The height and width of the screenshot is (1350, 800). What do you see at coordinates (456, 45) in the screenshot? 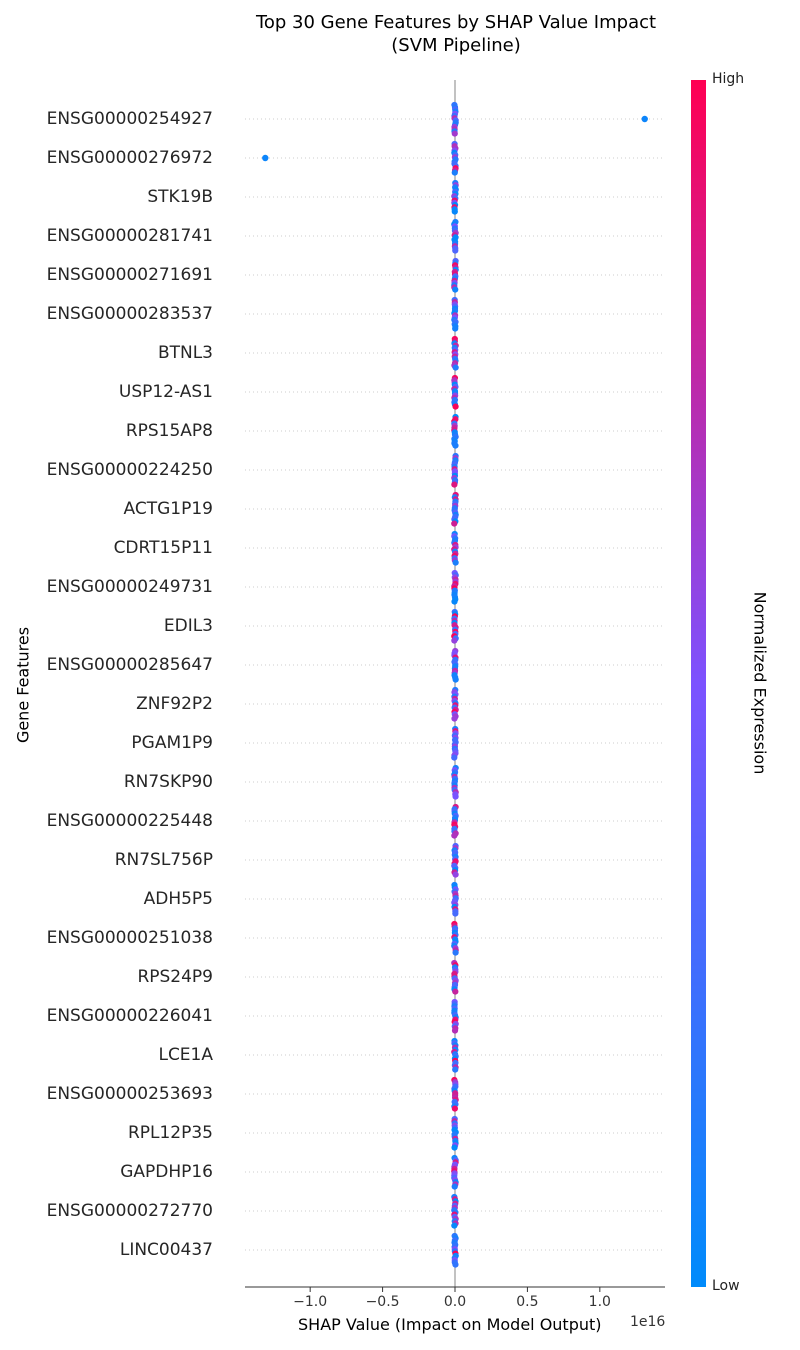
I see `chart-subtitle: (SVM Pipeline)` at bounding box center [456, 45].